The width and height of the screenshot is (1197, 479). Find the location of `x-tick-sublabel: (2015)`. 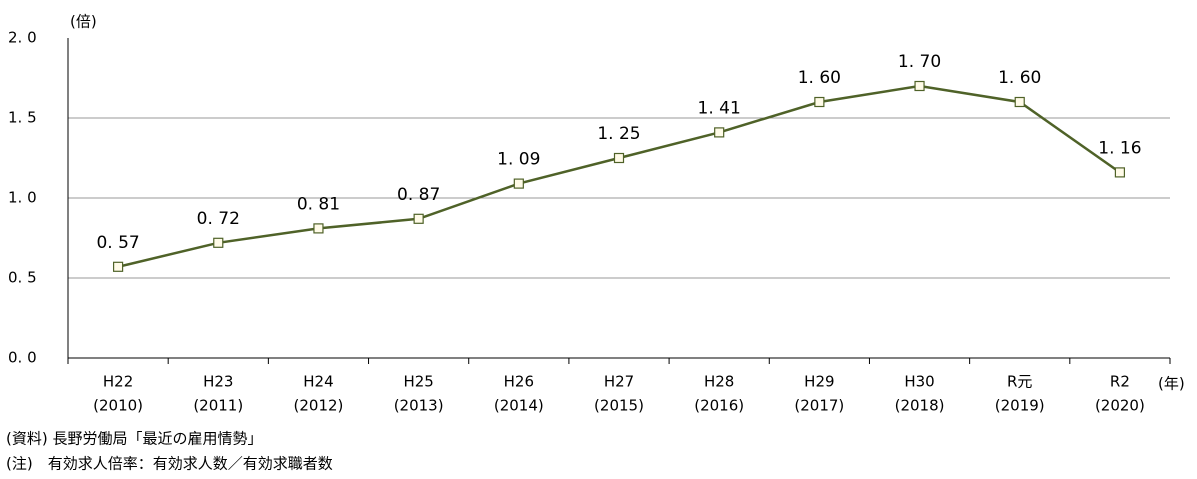

x-tick-sublabel: (2015) is located at coordinates (619, 406).